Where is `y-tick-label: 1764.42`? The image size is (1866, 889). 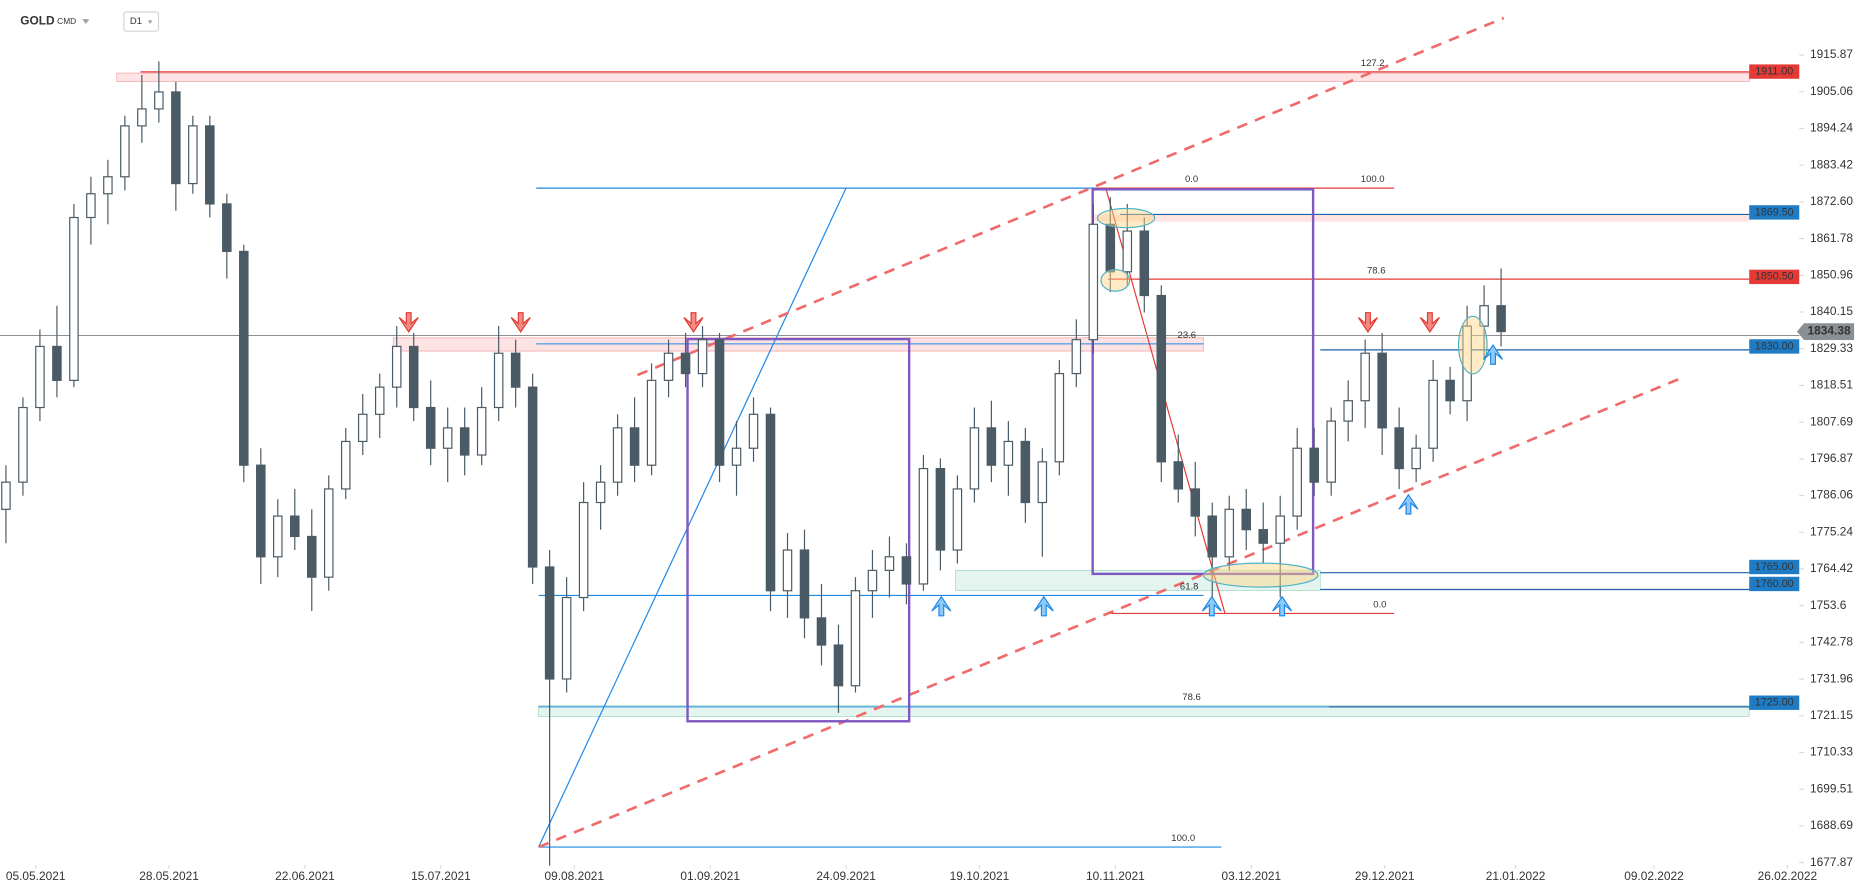
y-tick-label: 1764.42 is located at coordinates (1831, 568).